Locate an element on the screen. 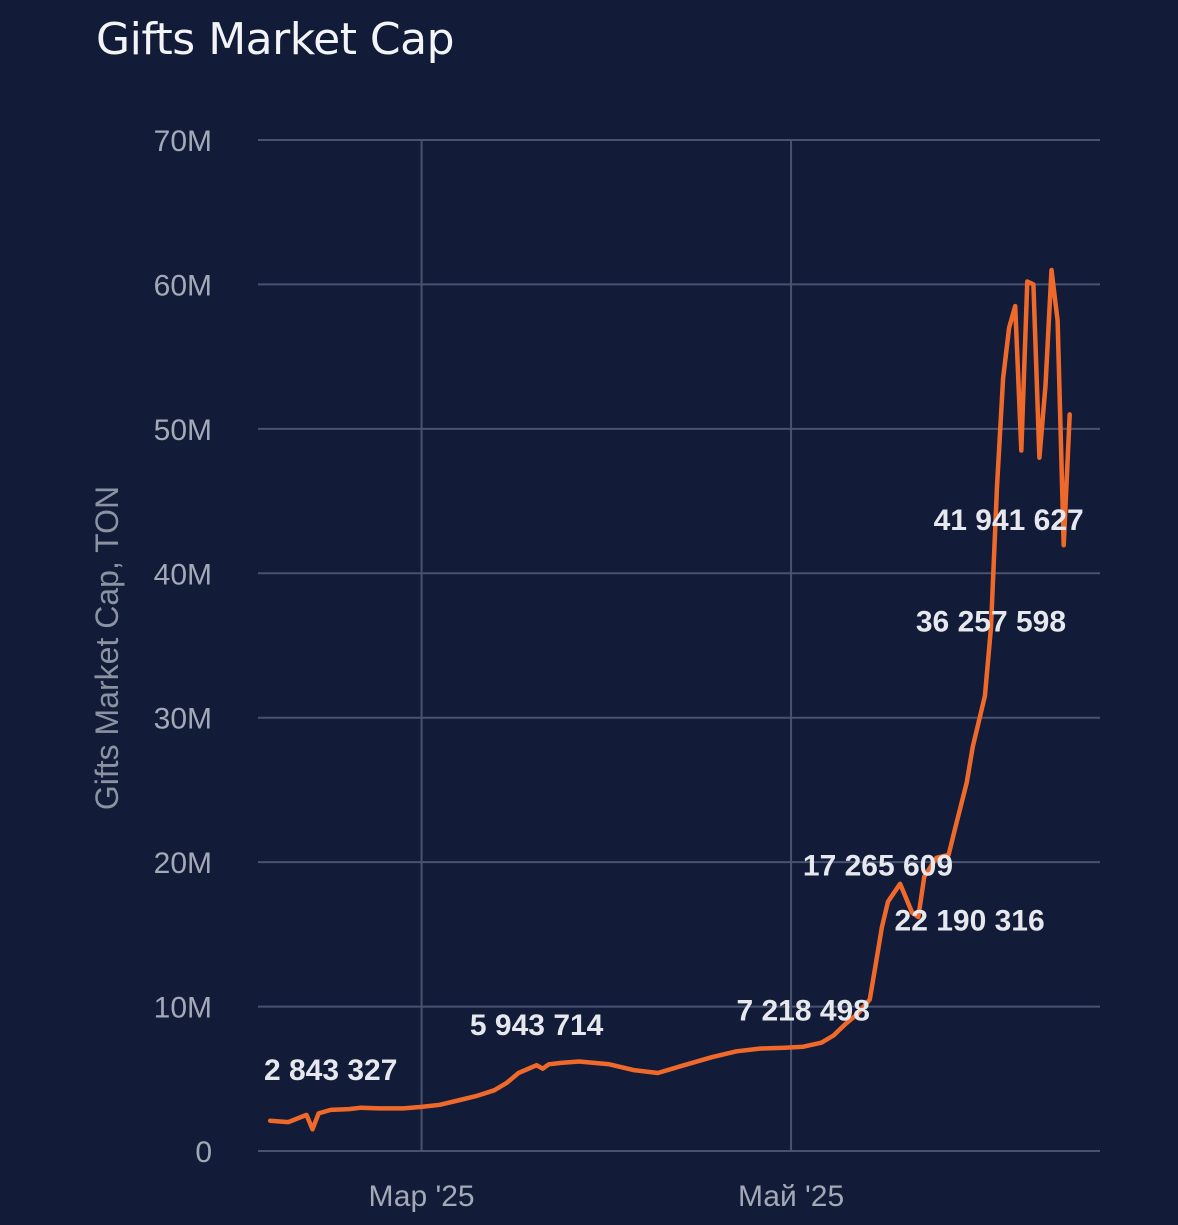 Image resolution: width=1178 pixels, height=1225 pixels. y-tick-label: 0 is located at coordinates (203, 1152).